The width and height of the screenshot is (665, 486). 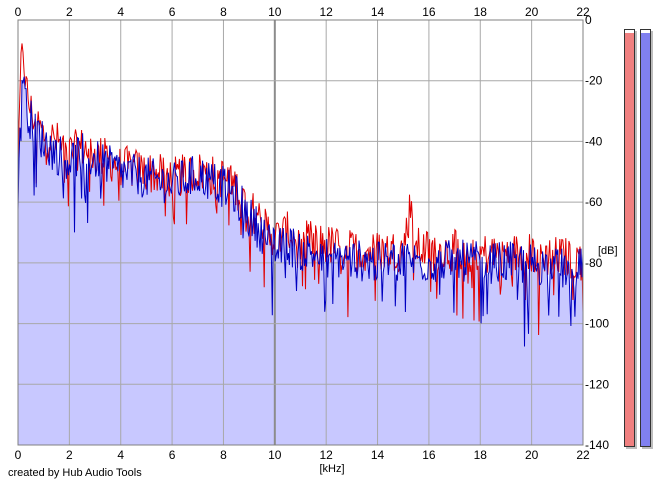 What do you see at coordinates (223, 455) in the screenshot?
I see `x-tick-label-bottom: 8` at bounding box center [223, 455].